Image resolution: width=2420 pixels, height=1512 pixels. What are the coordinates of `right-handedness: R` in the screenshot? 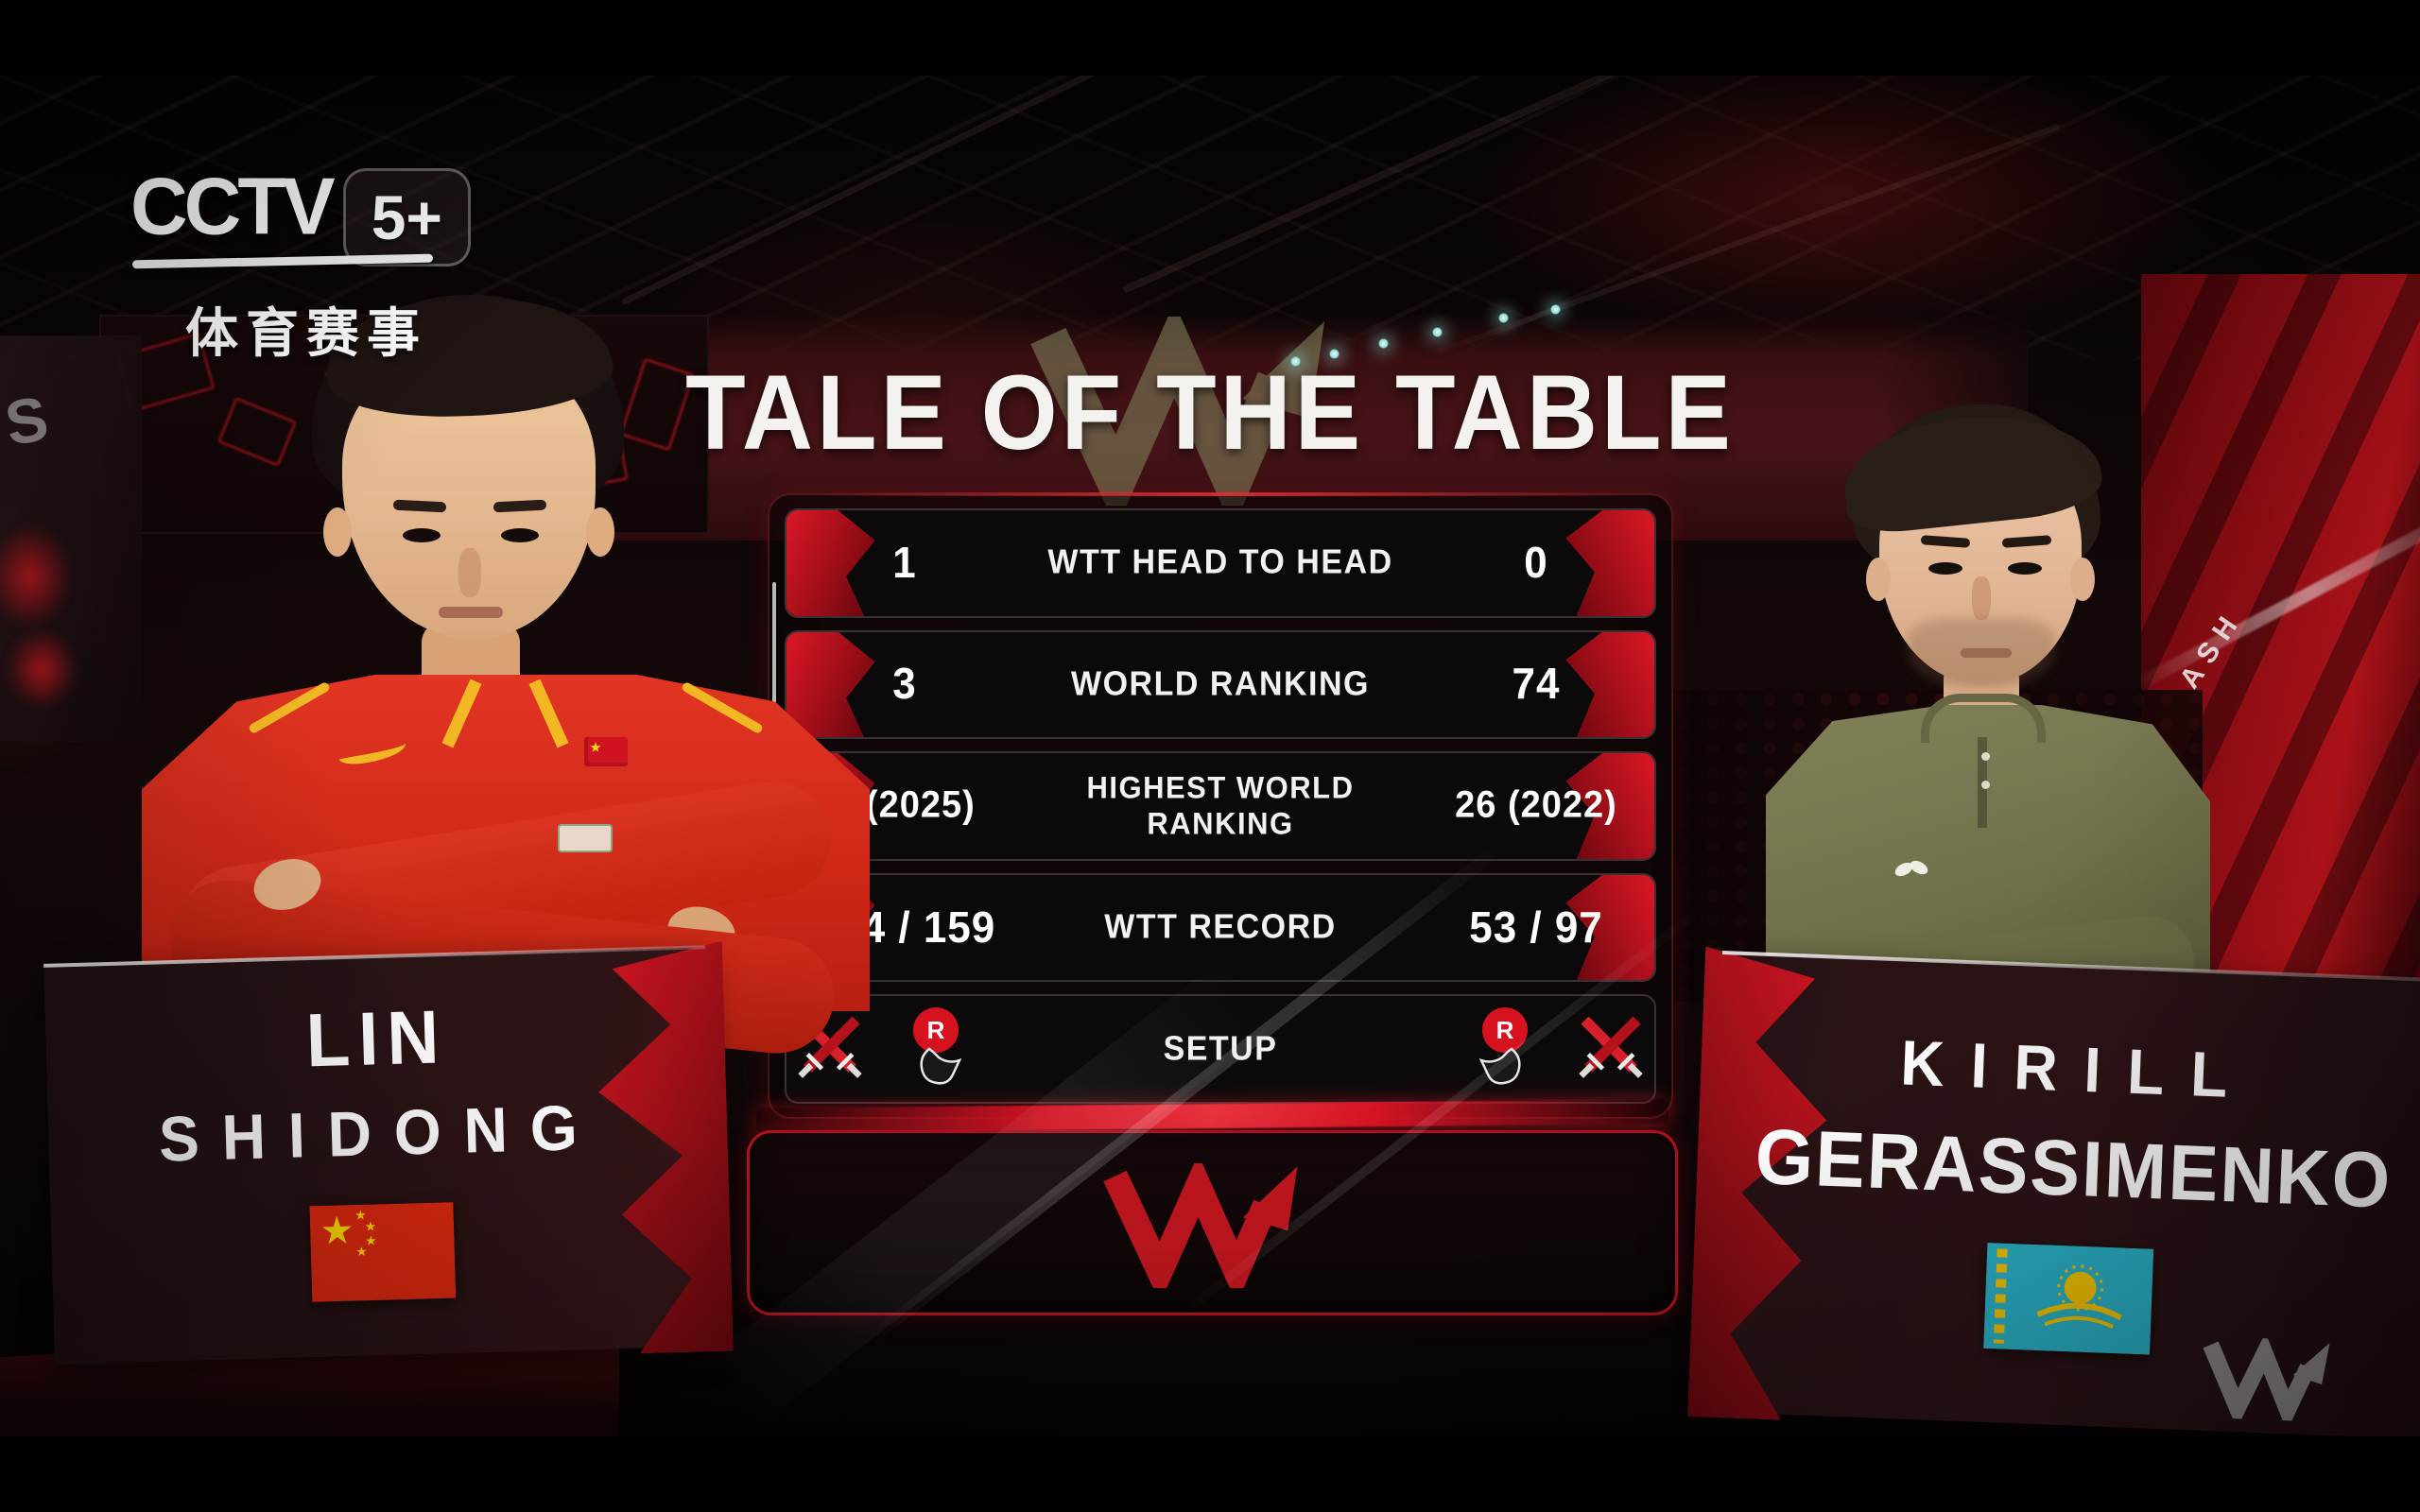 It's located at (1505, 1048).